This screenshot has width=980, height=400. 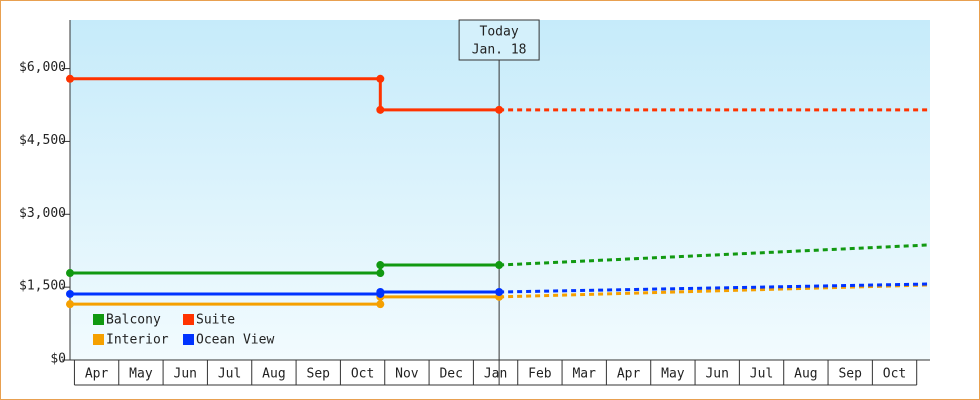 What do you see at coordinates (235, 340) in the screenshot?
I see `legend-label: Ocean View` at bounding box center [235, 340].